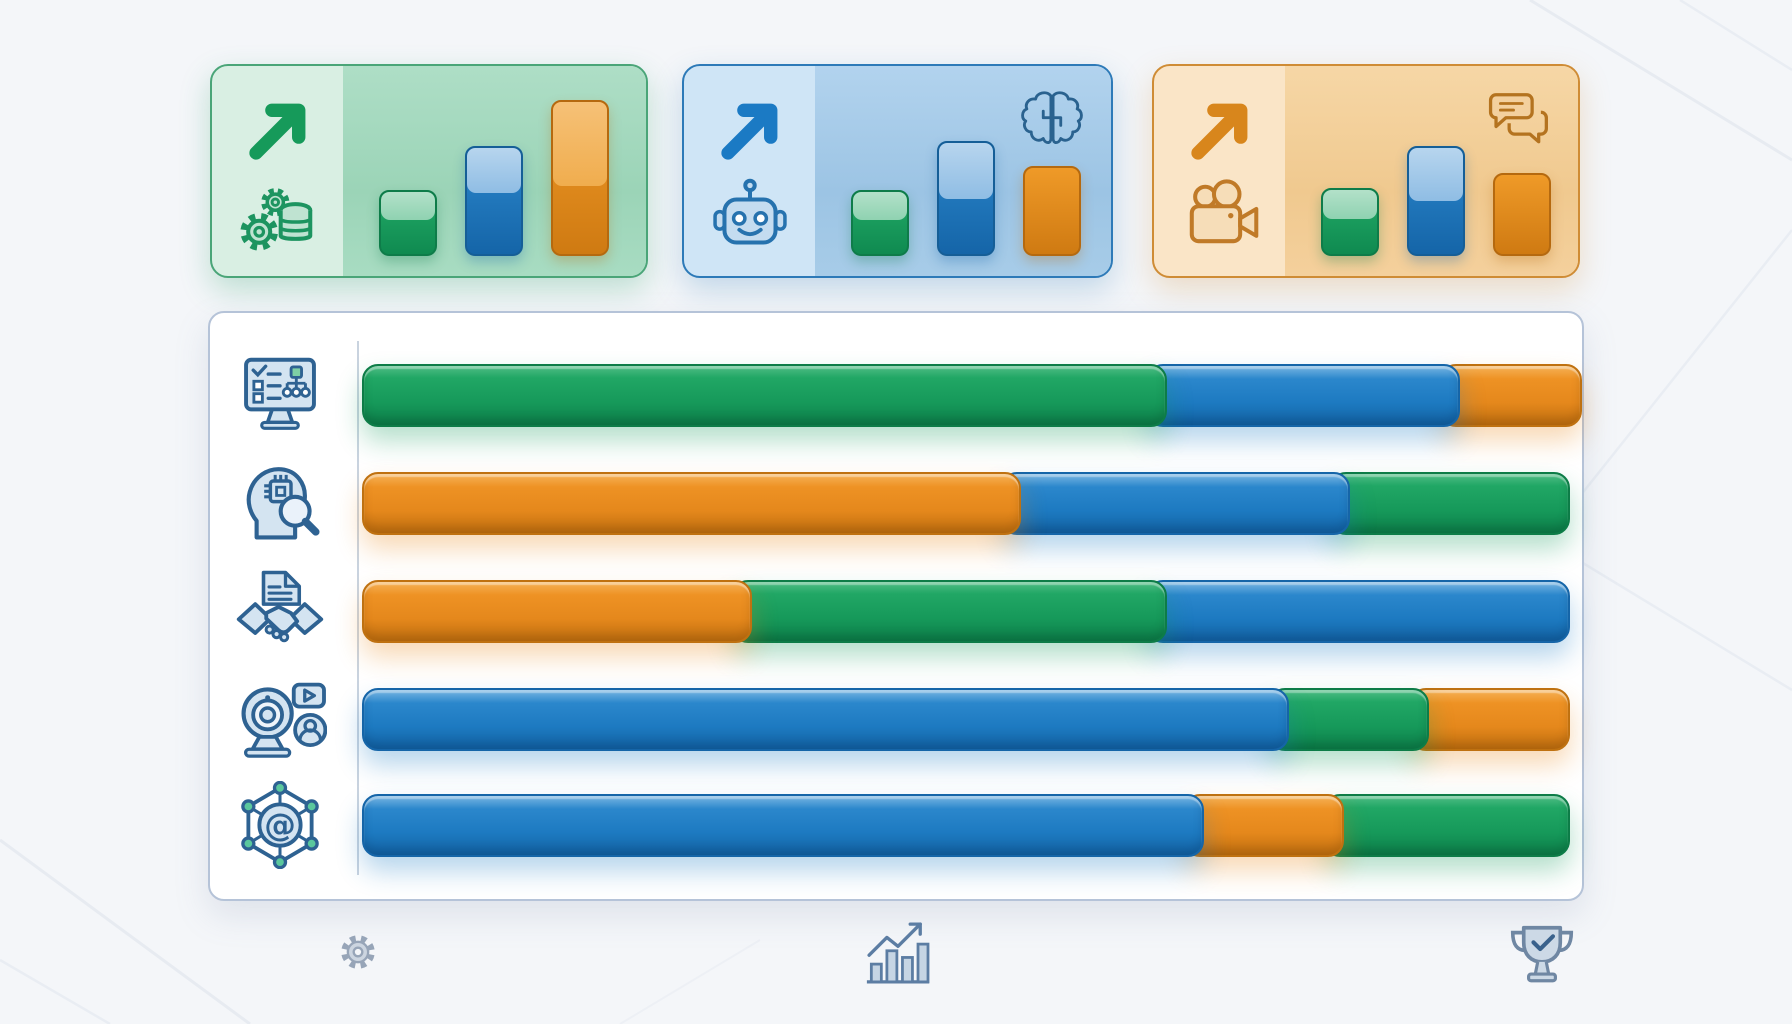 This screenshot has width=1792, height=1024. What do you see at coordinates (750, 217) in the screenshot?
I see `robot-icon` at bounding box center [750, 217].